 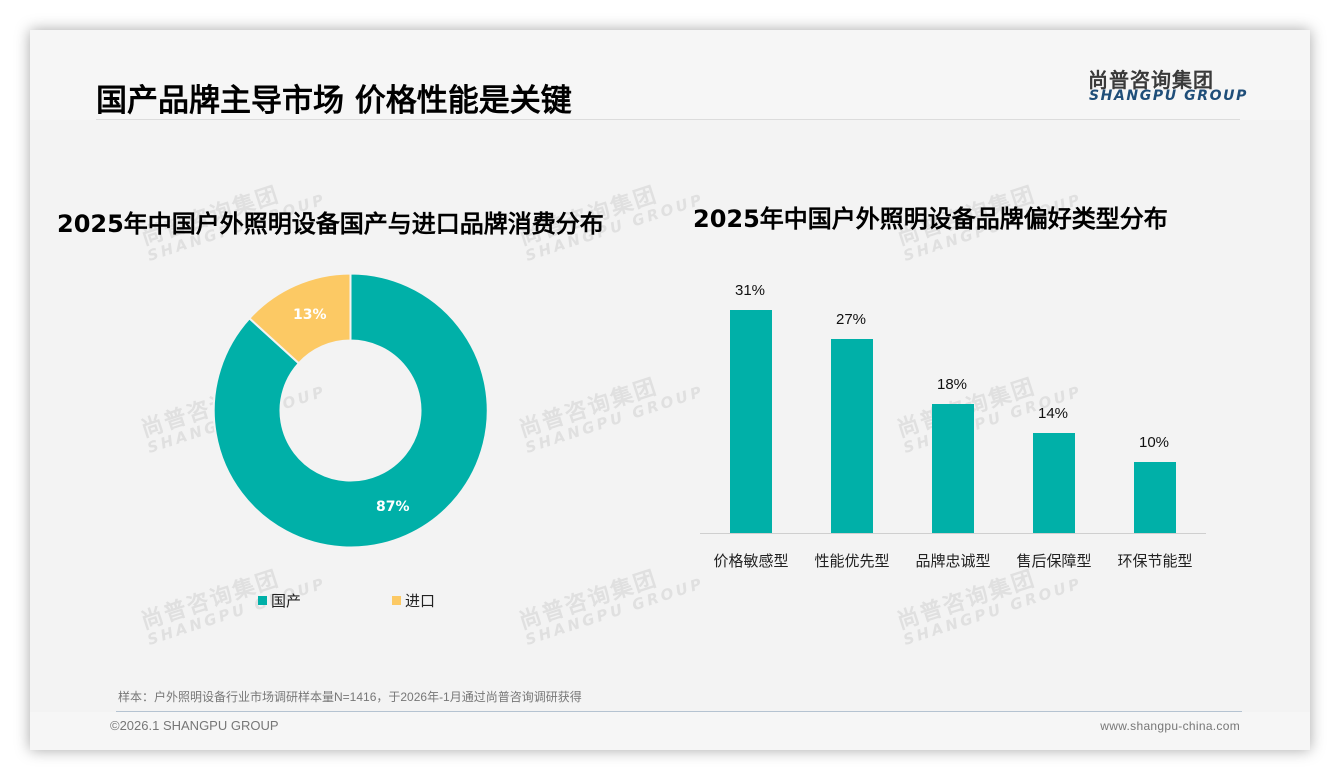 I want to click on legend-swatch-yellow, so click(x=396, y=600).